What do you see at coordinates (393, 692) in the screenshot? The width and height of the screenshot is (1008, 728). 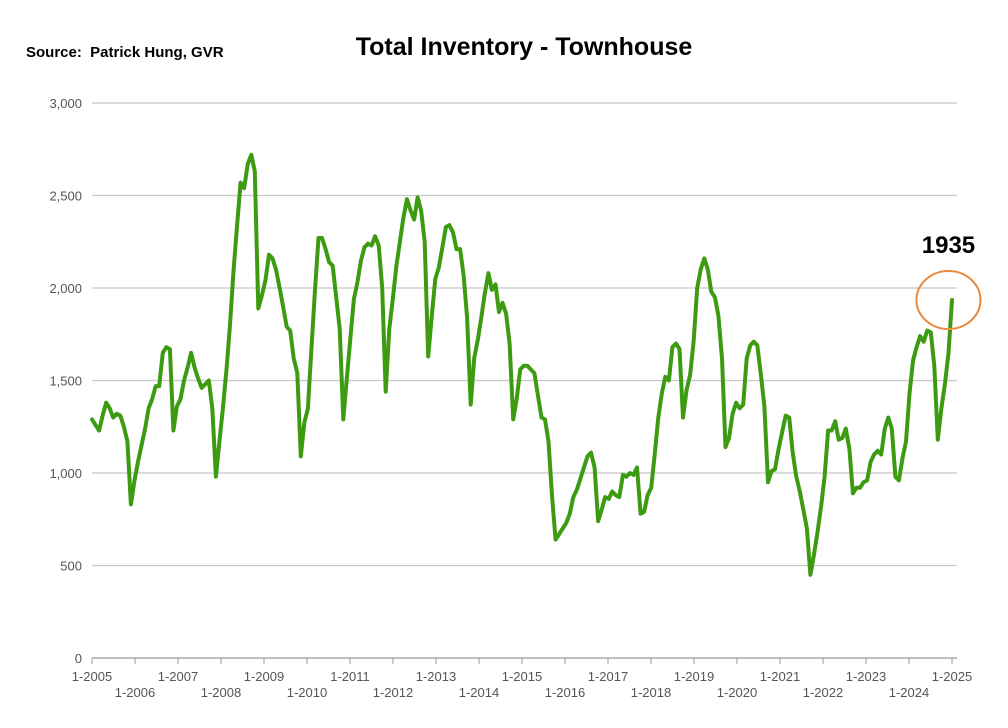 I see `x-tick-label: 1-2012` at bounding box center [393, 692].